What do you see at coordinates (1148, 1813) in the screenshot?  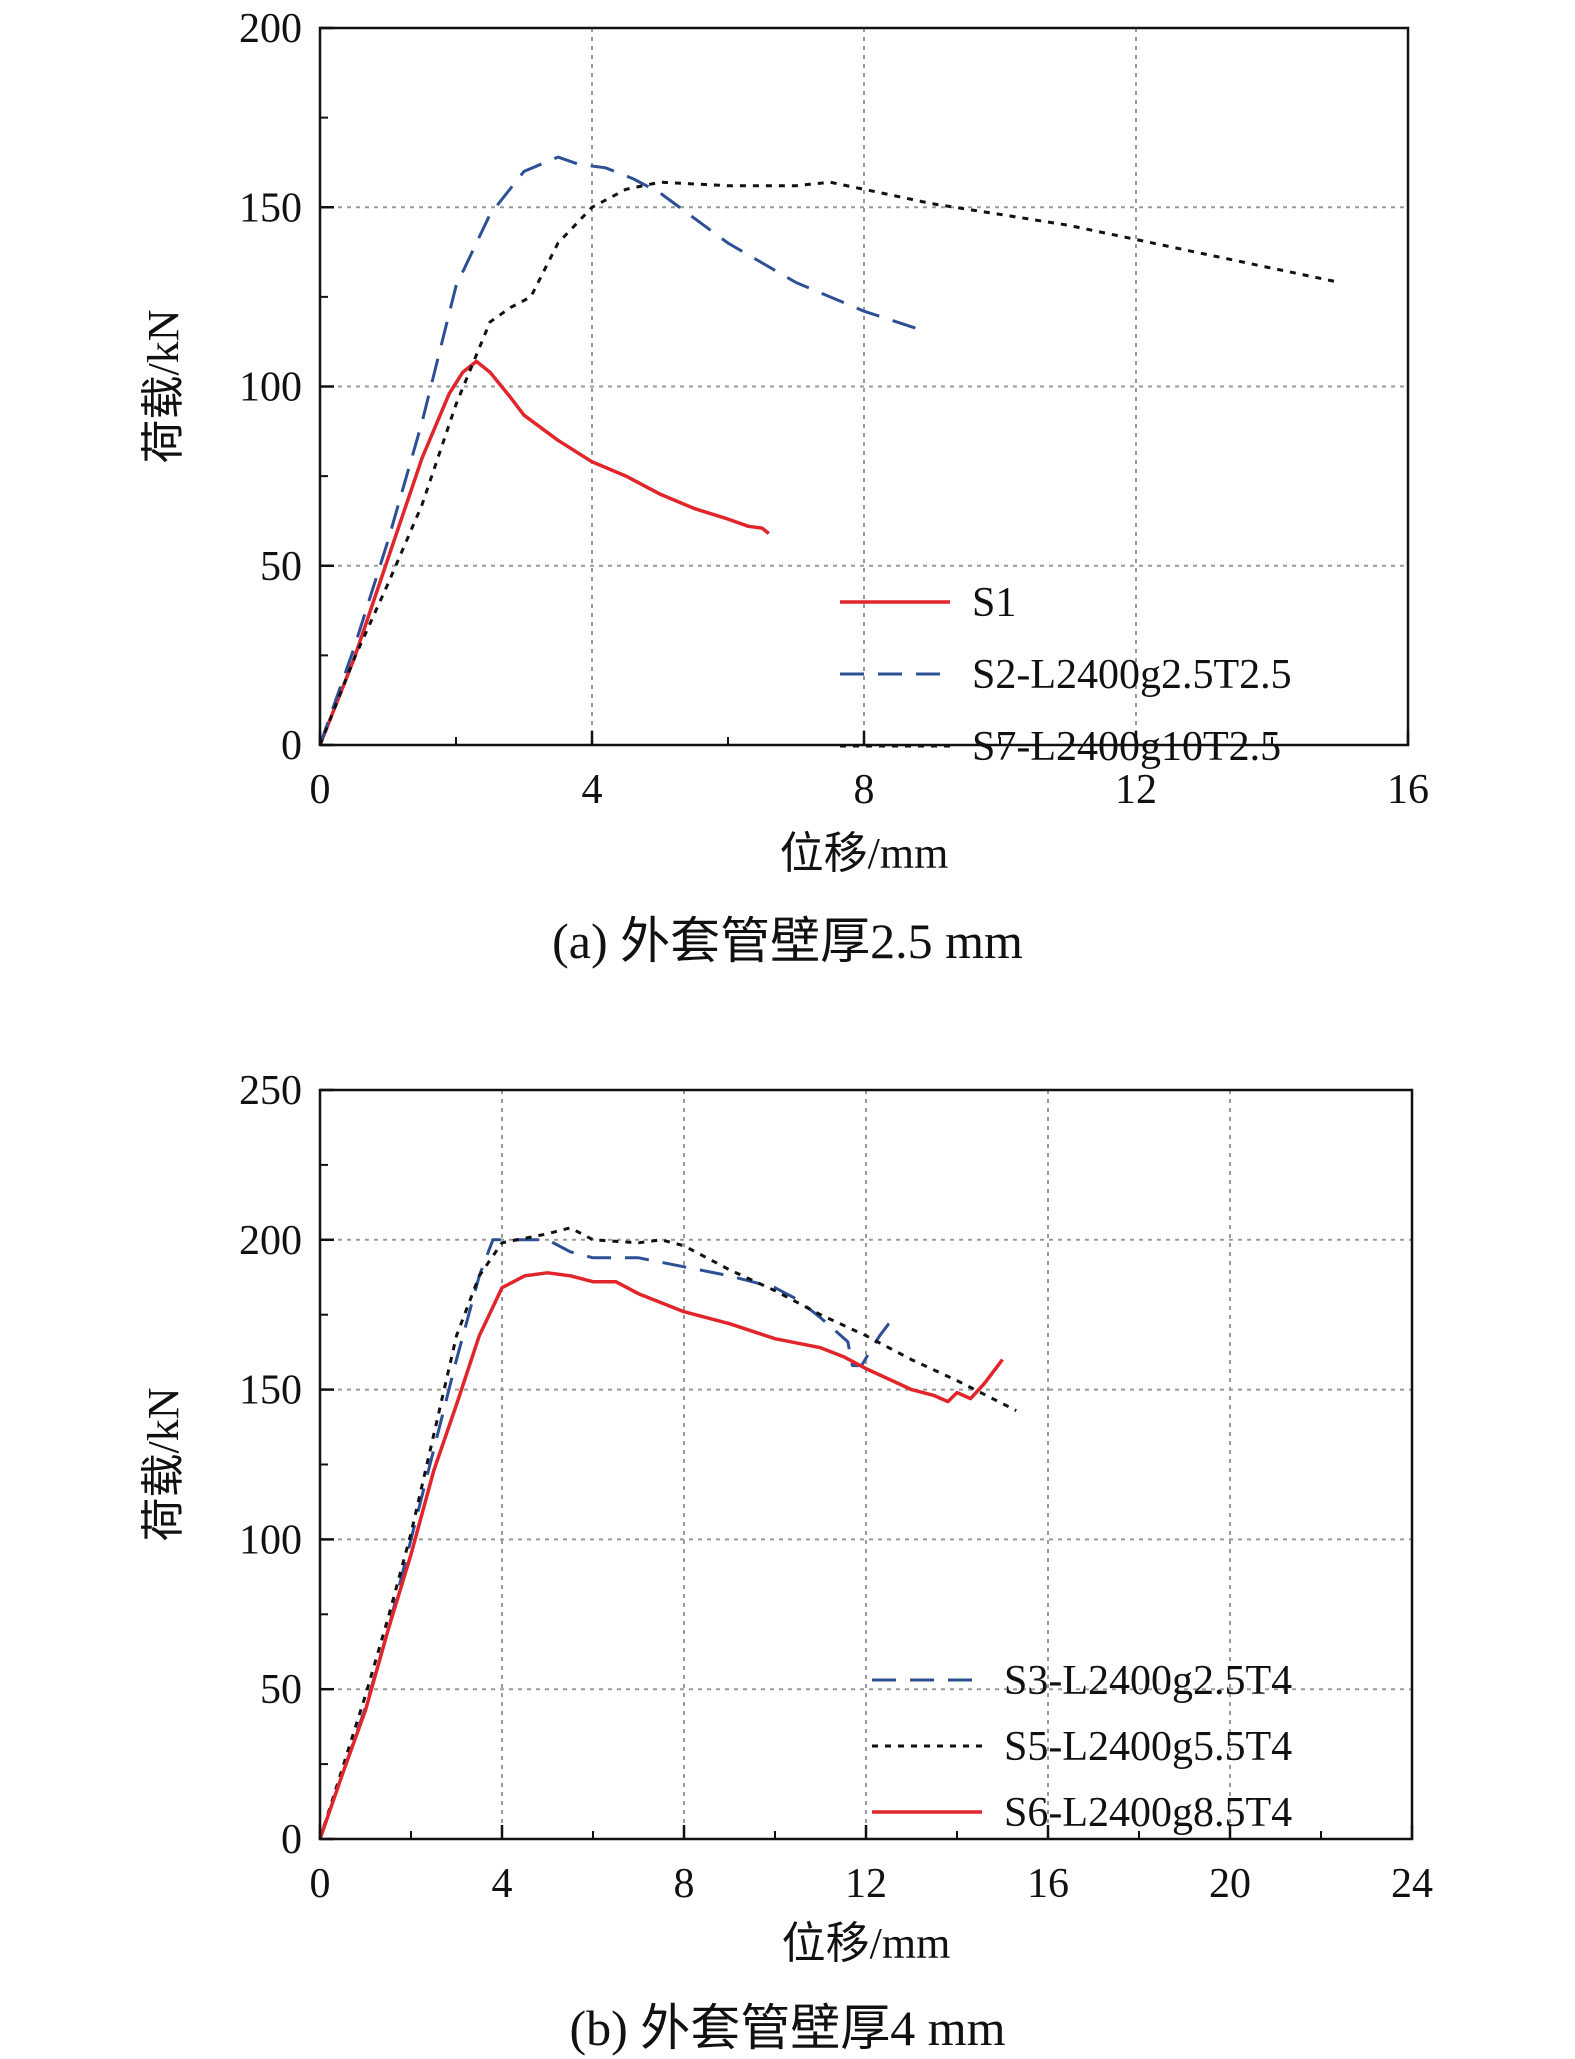 I see `legend-label-3: S6-L2400g8.5T4` at bounding box center [1148, 1813].